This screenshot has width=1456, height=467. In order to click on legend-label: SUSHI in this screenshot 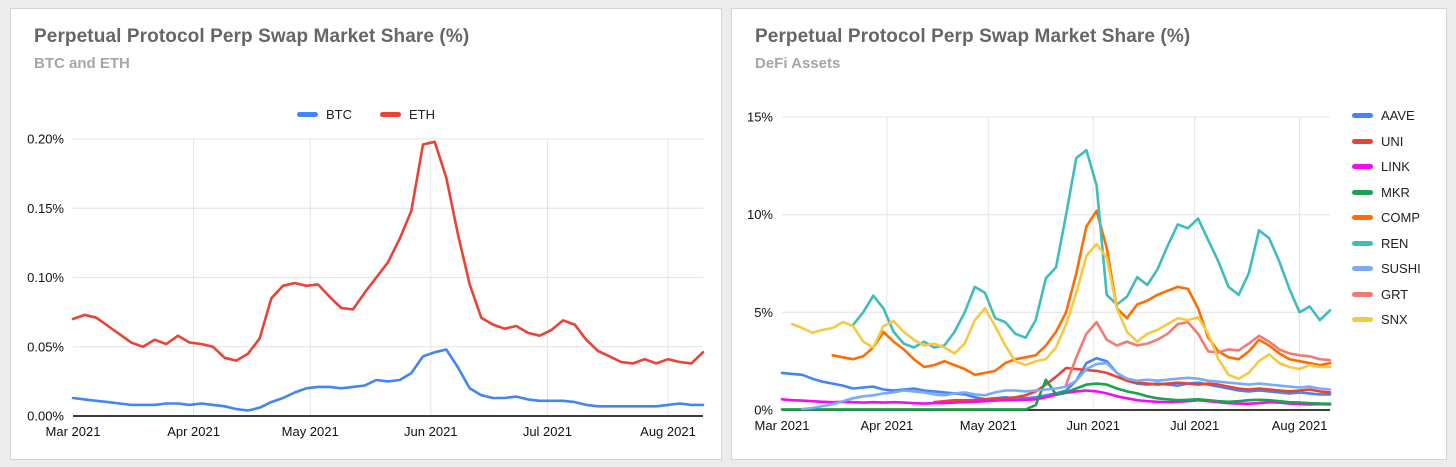, I will do `click(1401, 268)`.